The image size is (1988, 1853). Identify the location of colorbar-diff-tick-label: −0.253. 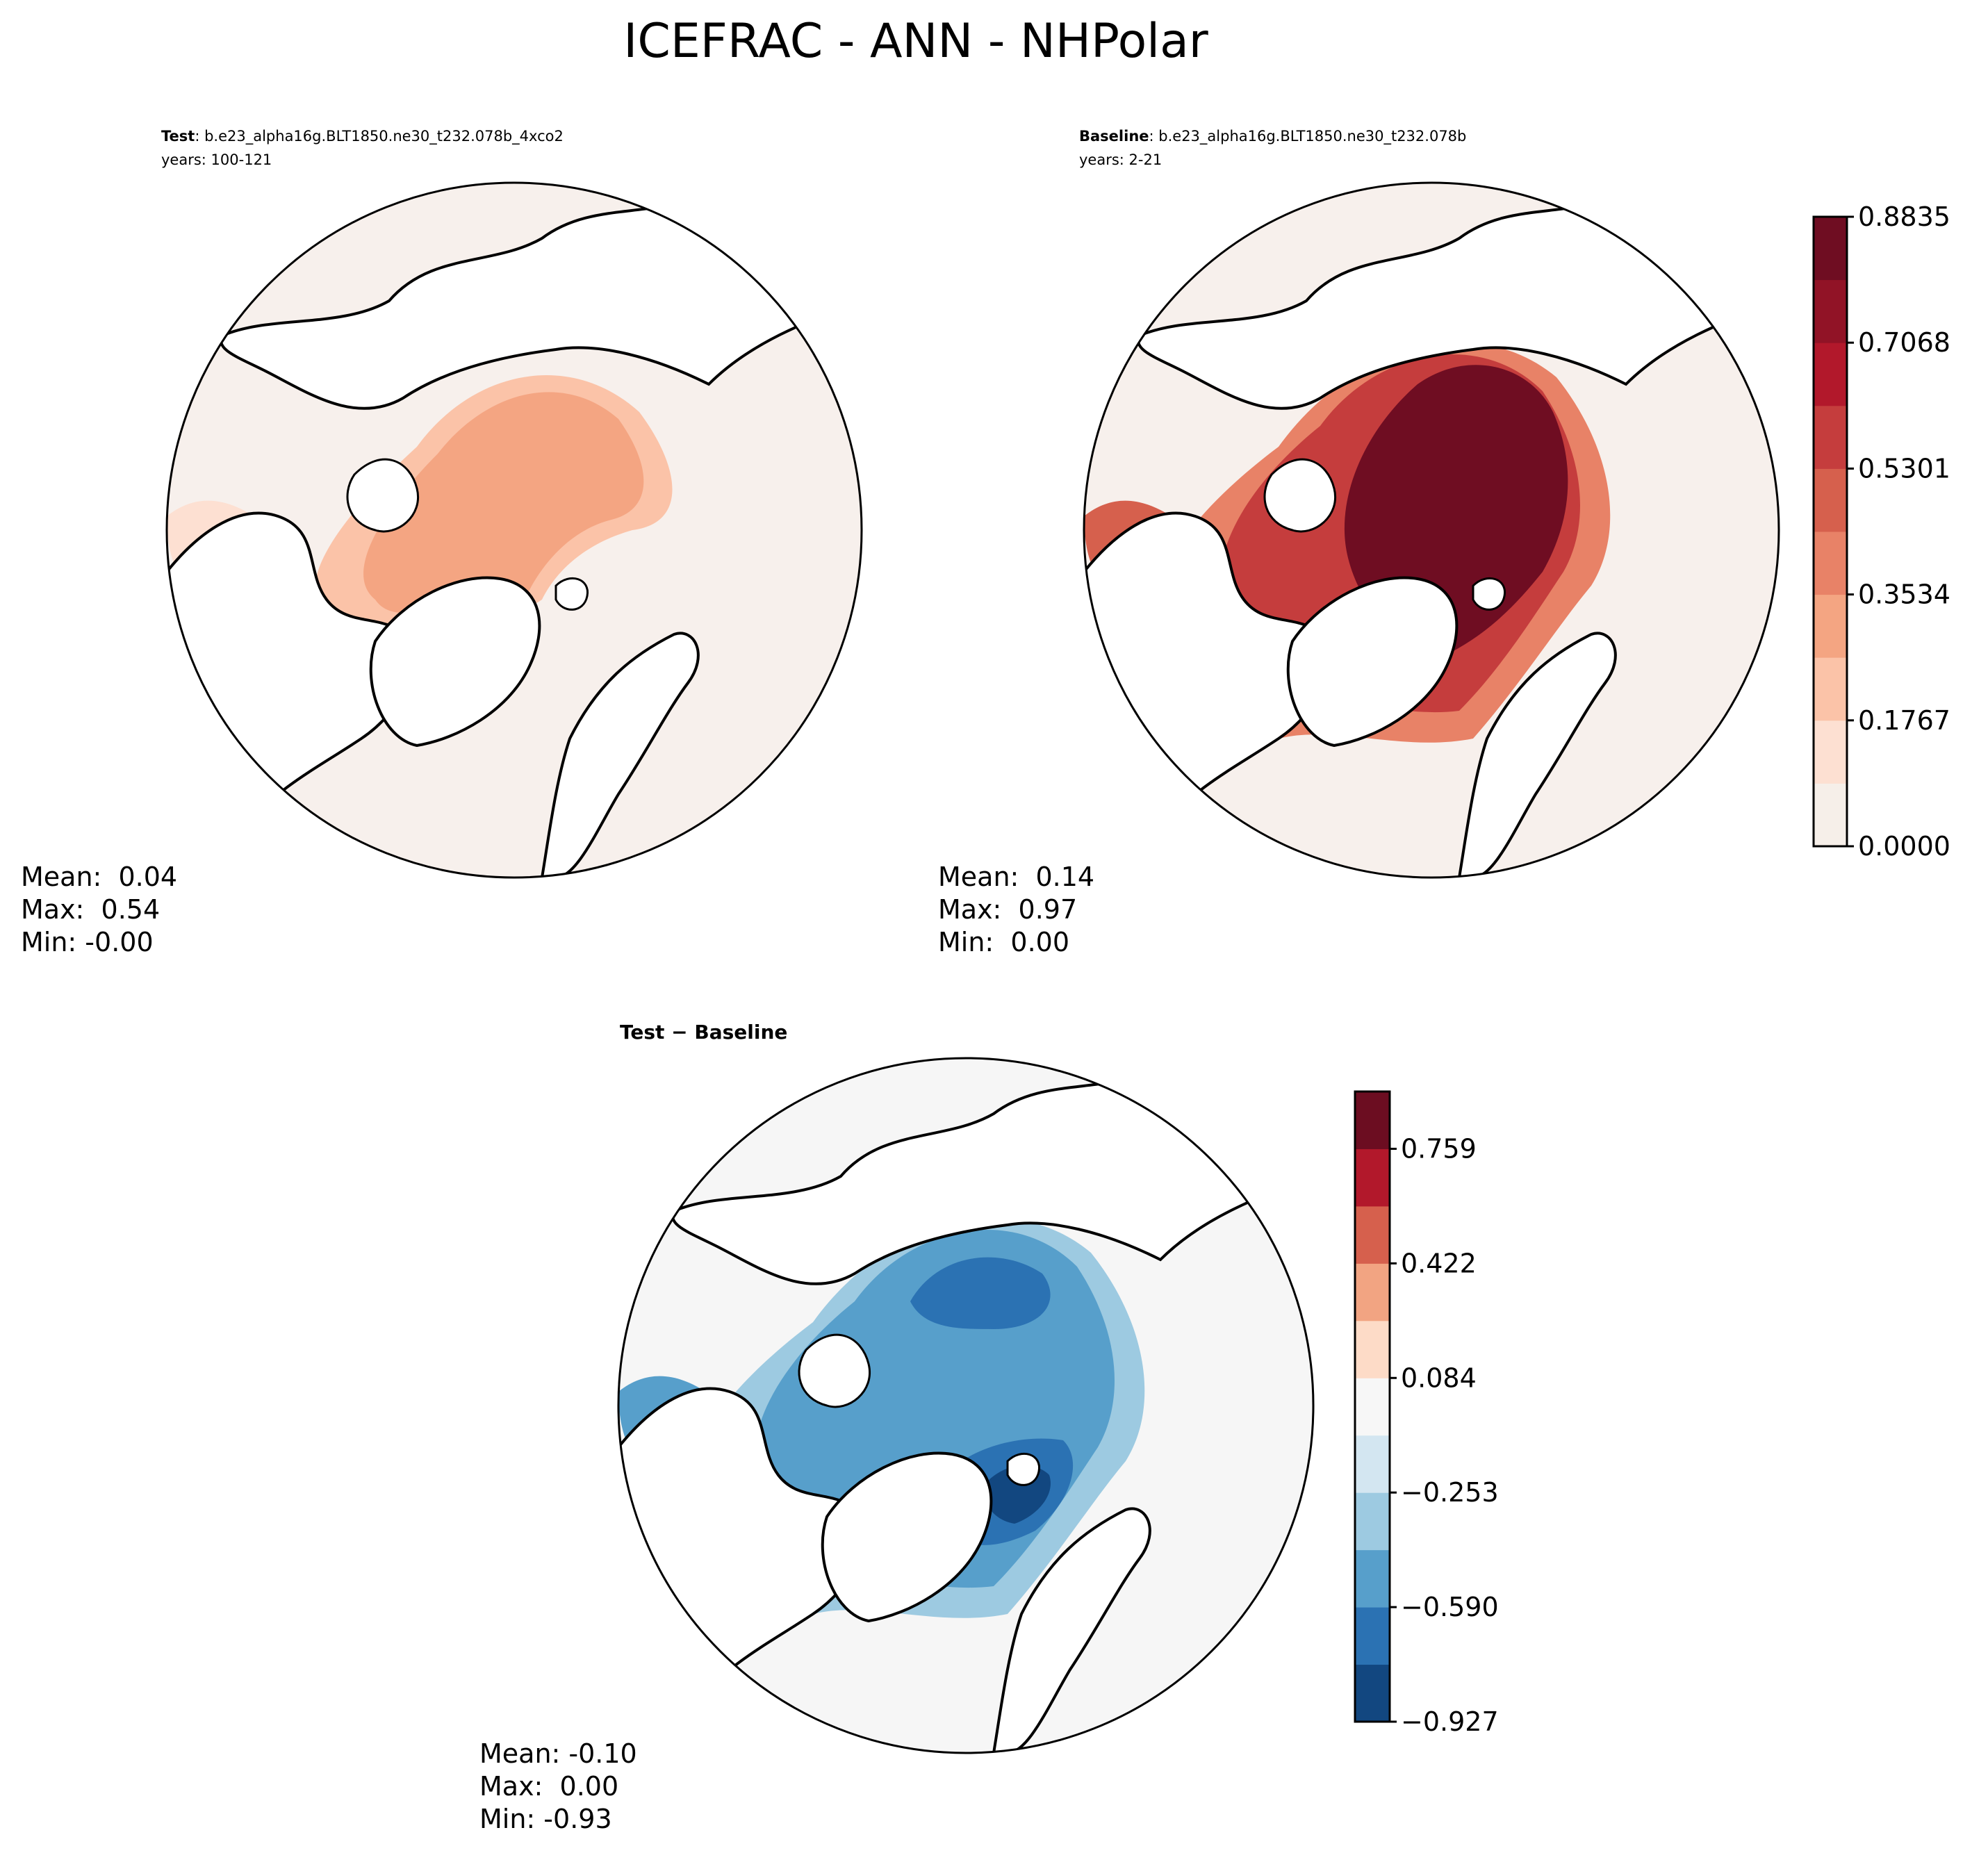
(1450, 1492).